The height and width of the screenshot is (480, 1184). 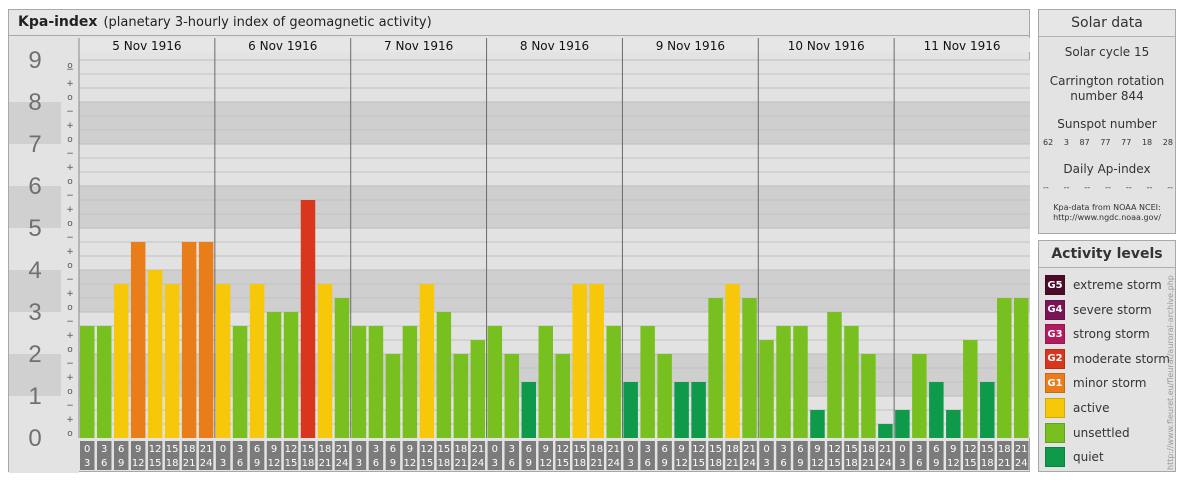 What do you see at coordinates (1147, 142) in the screenshot?
I see `sunspot-value: 18` at bounding box center [1147, 142].